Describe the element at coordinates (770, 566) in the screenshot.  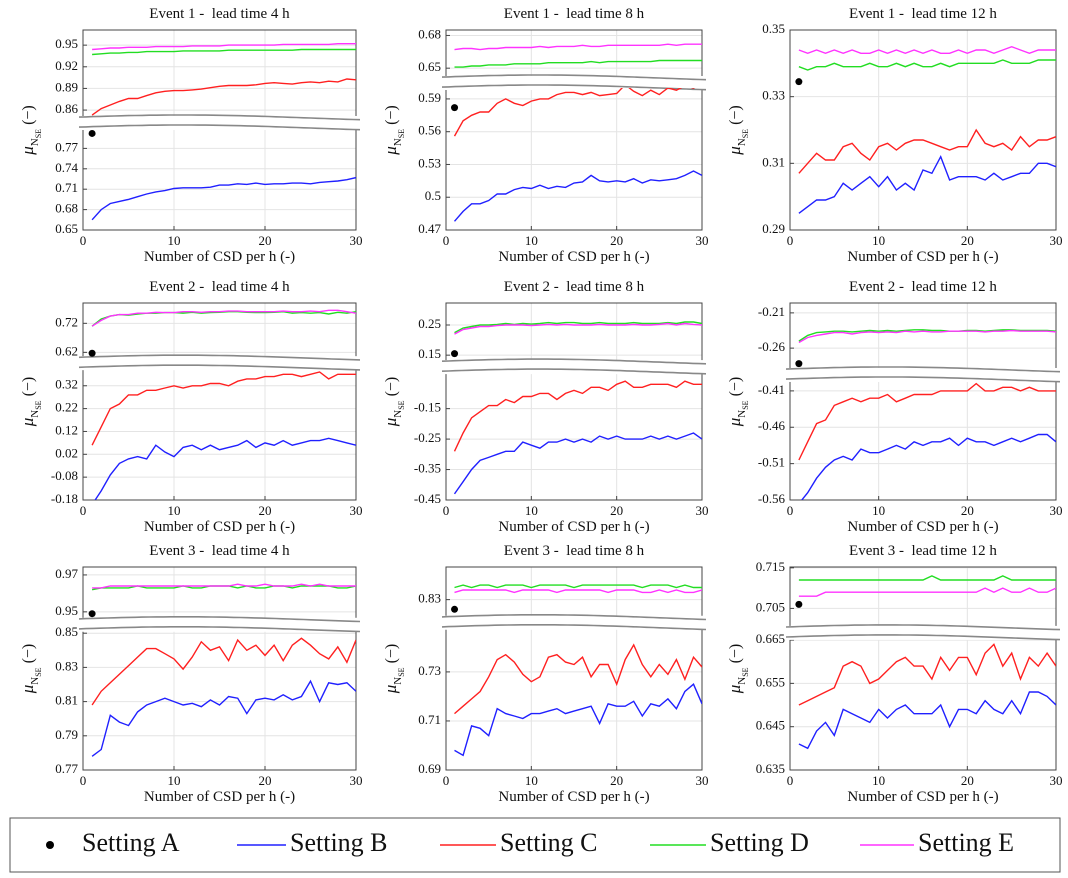
I see `y-tick-label: 0.715` at that location.